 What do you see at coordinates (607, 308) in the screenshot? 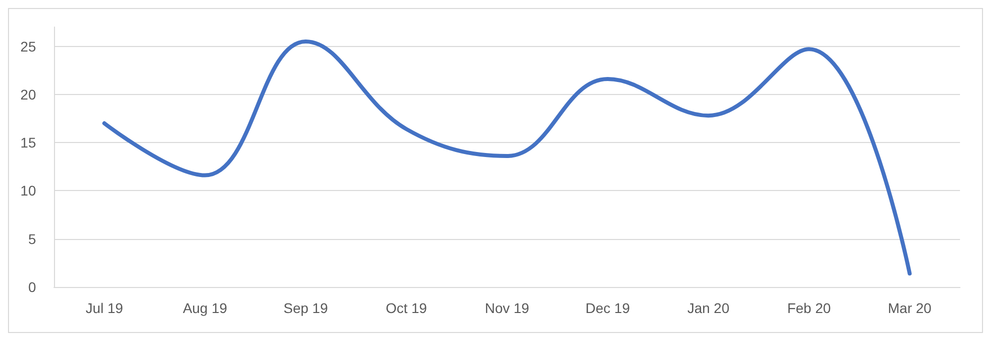
I see `x-tick-label: Dec 19` at bounding box center [607, 308].